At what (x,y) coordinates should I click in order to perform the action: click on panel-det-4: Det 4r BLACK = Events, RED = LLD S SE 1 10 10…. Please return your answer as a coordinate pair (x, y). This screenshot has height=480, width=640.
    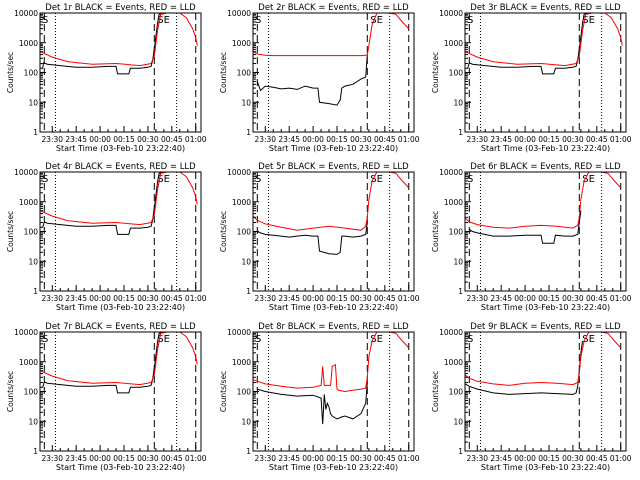
    Looking at the image, I should click on (106, 237).